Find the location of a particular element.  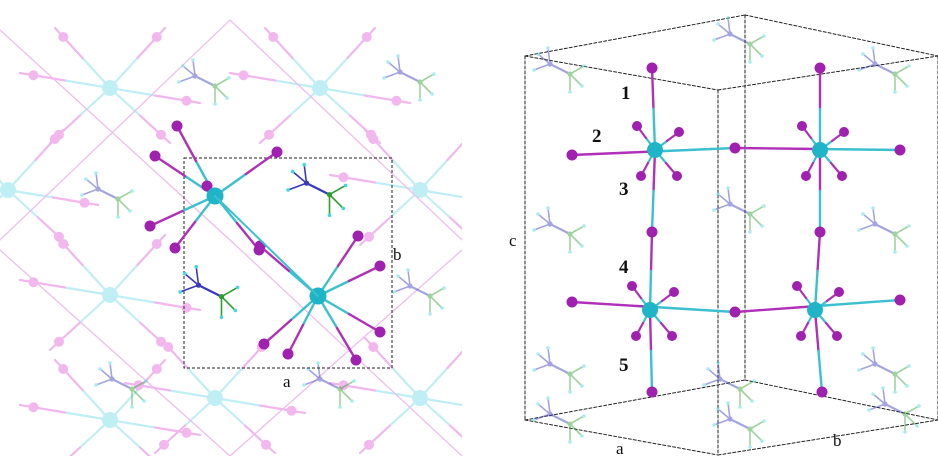

organic-cation is located at coordinates (884, 70).